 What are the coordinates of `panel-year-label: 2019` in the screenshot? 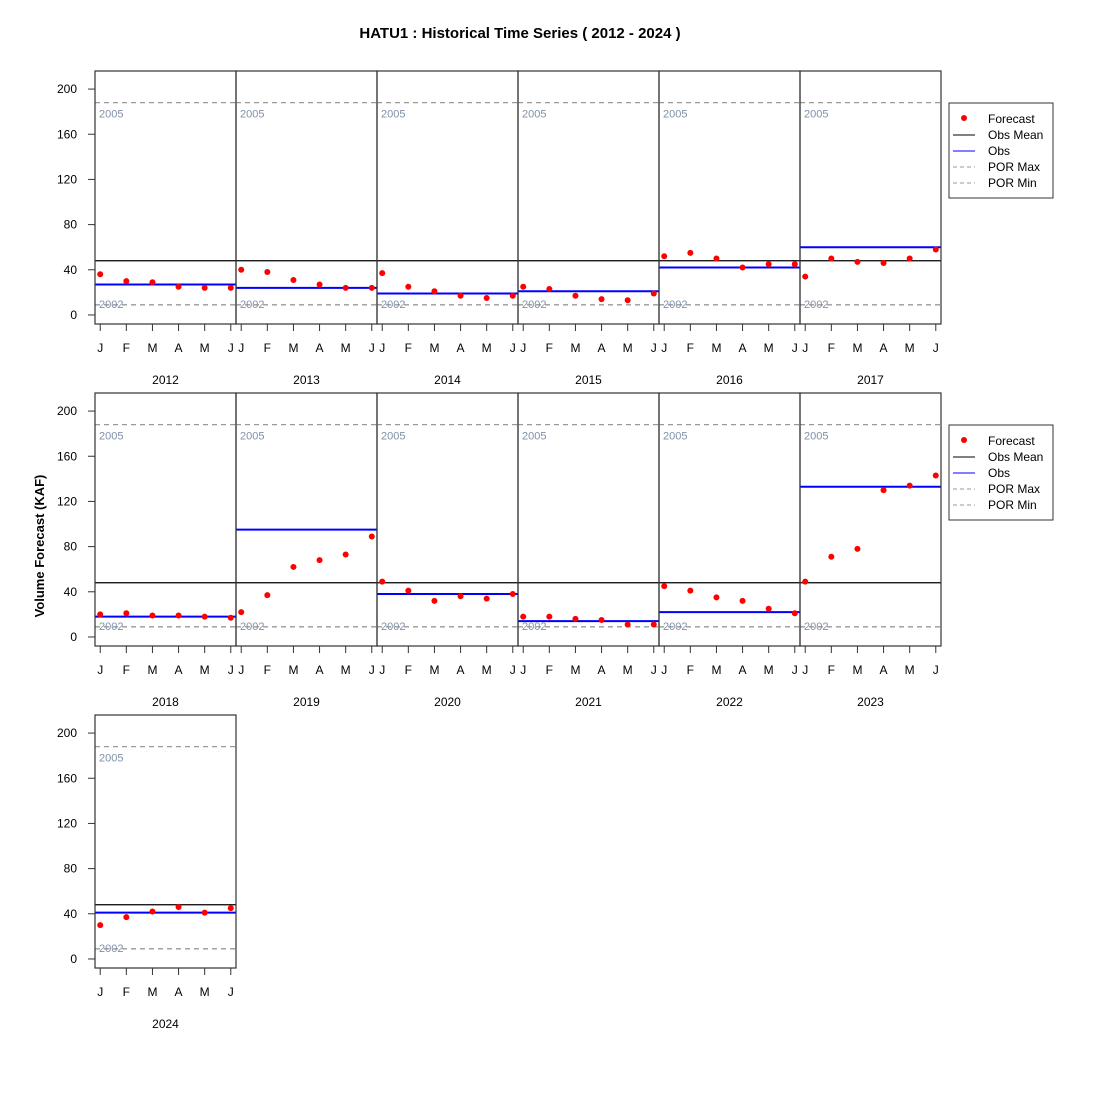 It's located at (306, 702).